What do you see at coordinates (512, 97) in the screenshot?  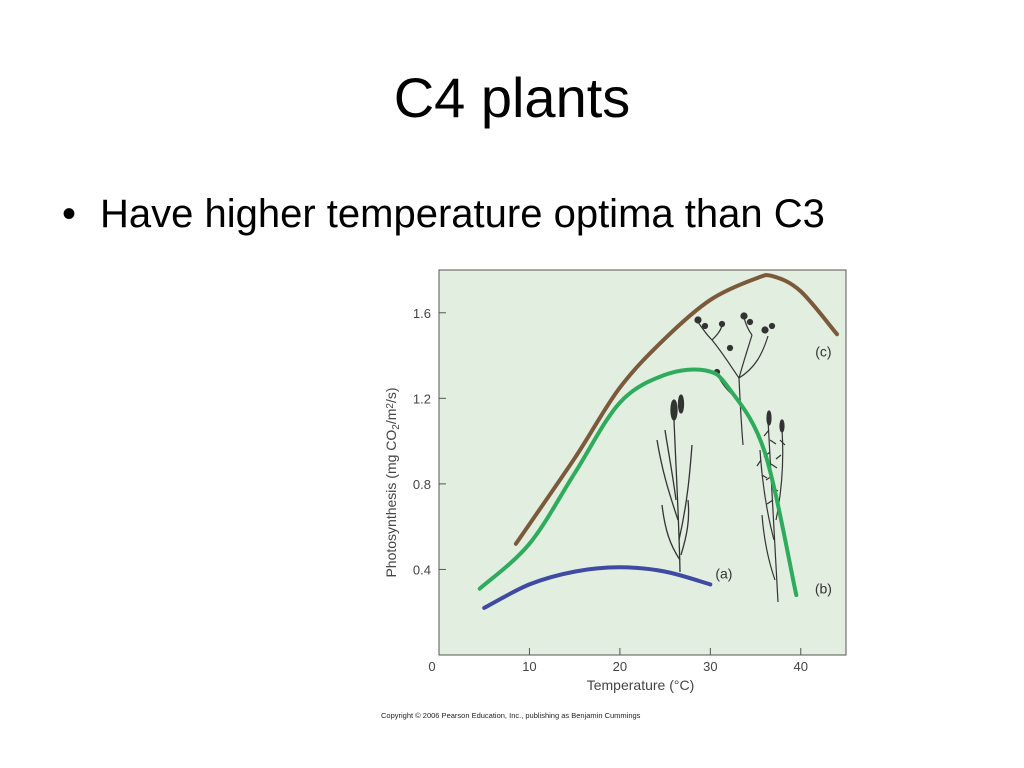 I see `slide-title: C4 plants` at bounding box center [512, 97].